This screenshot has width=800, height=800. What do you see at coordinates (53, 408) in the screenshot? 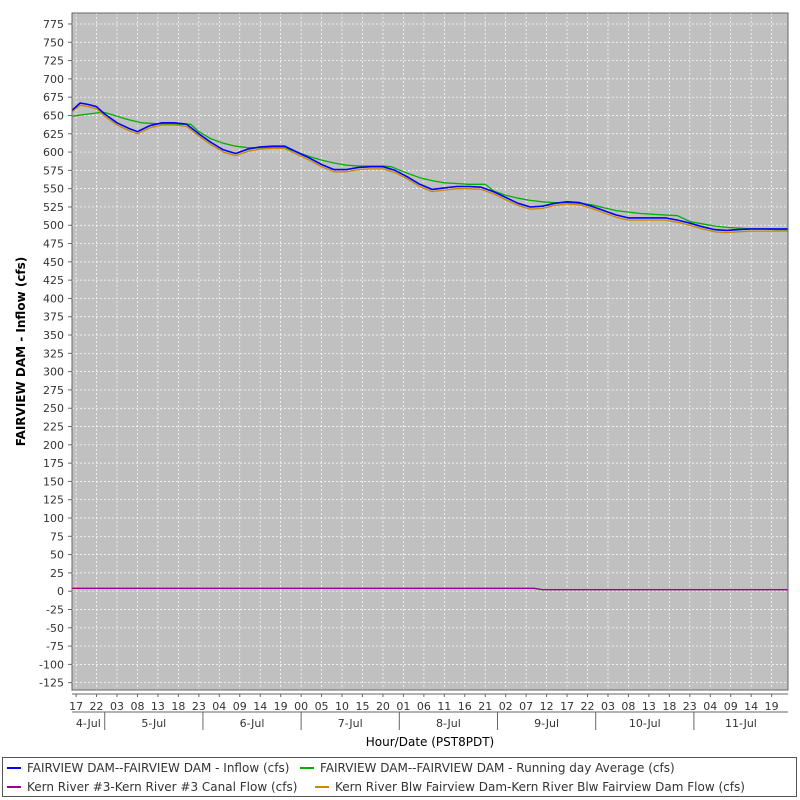
I see `y-tick-label: 250` at bounding box center [53, 408].